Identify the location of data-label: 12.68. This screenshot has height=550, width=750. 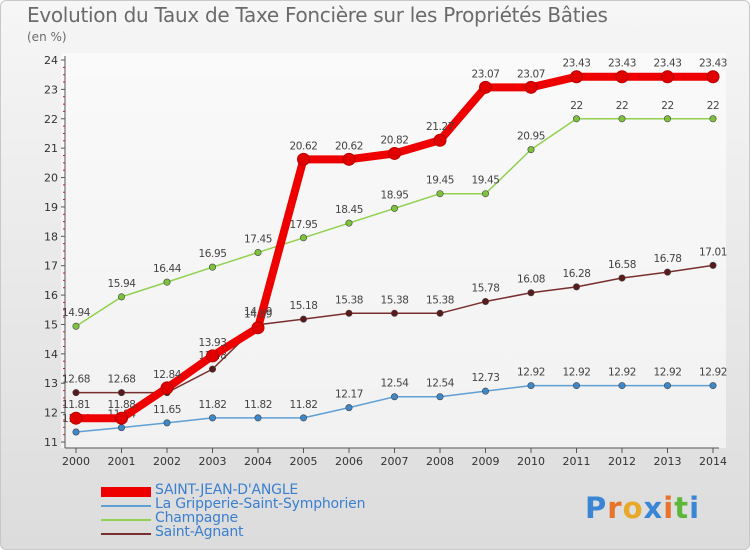
(76, 380).